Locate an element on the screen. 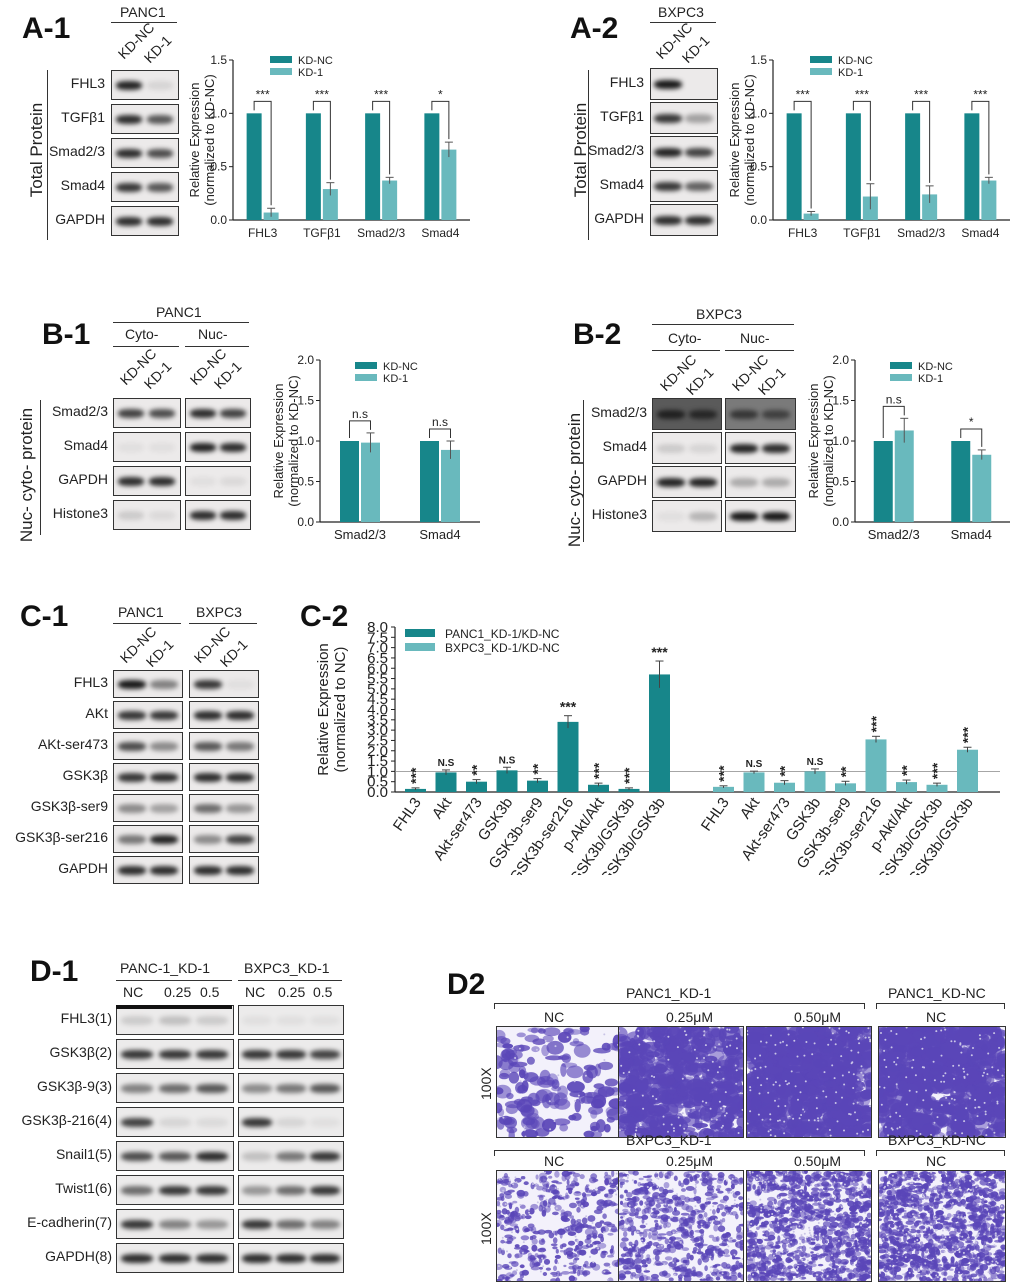 This screenshot has height=1282, width=1020. group-label: PANC1_KD-NC is located at coordinates (937, 993).